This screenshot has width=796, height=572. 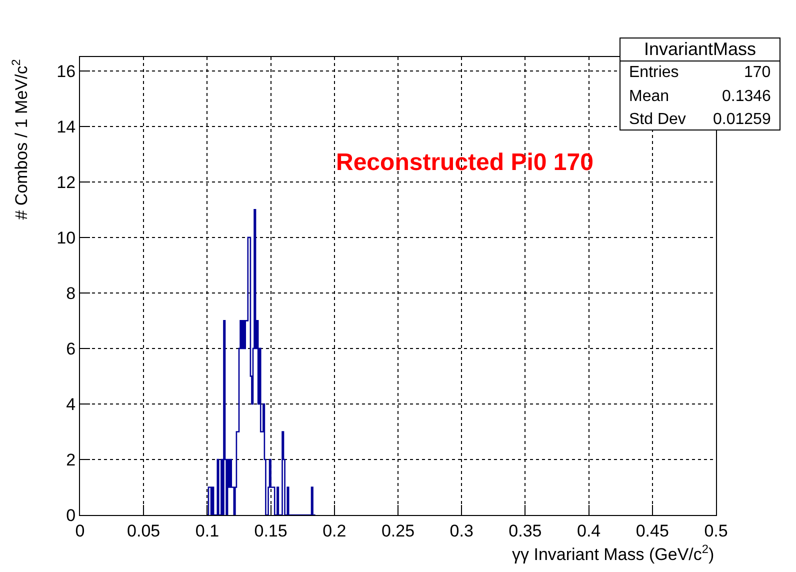 What do you see at coordinates (700, 49) in the screenshot?
I see `annotation: InvariantMass` at bounding box center [700, 49].